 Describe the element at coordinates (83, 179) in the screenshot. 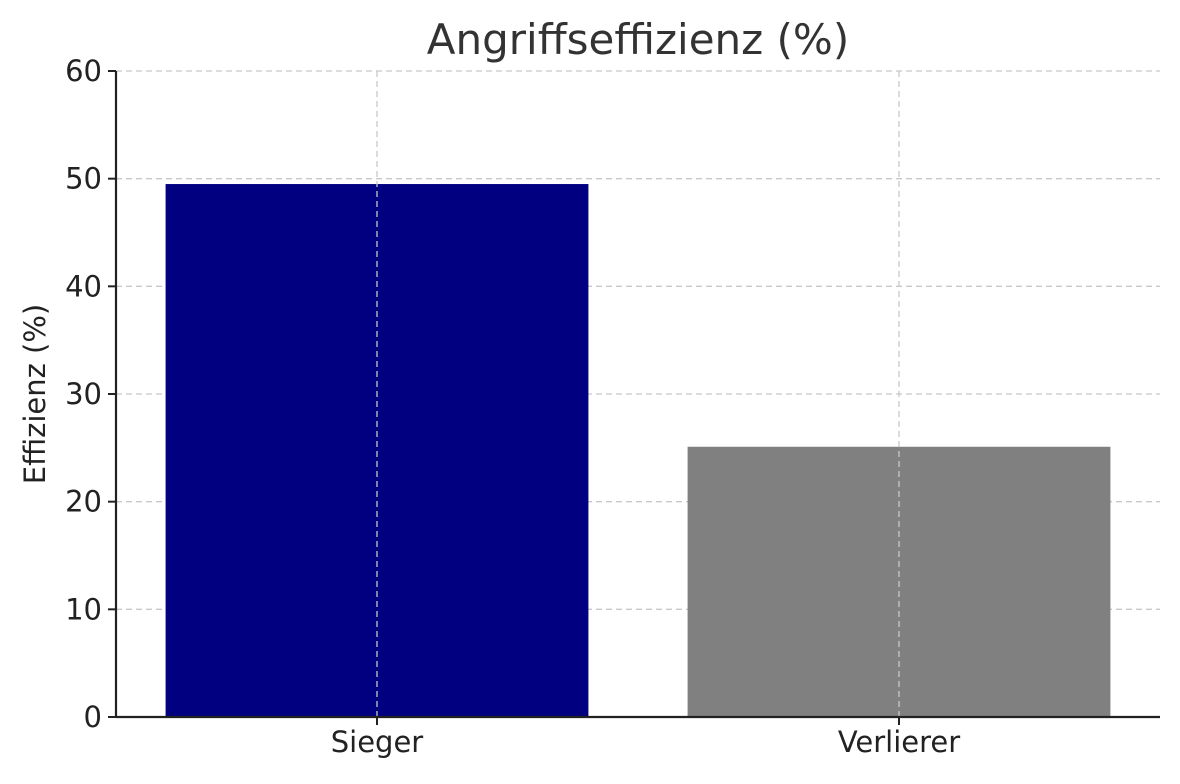

I see `y-tick-label: 50` at that location.